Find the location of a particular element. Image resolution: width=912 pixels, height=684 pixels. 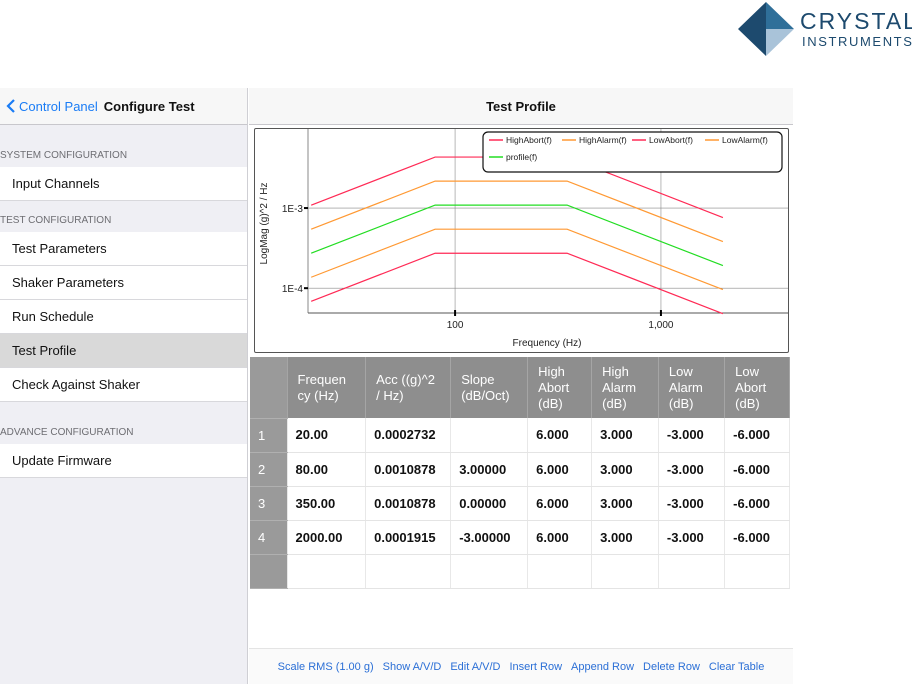

column-header: Low Alarm (dB) is located at coordinates (692, 387).